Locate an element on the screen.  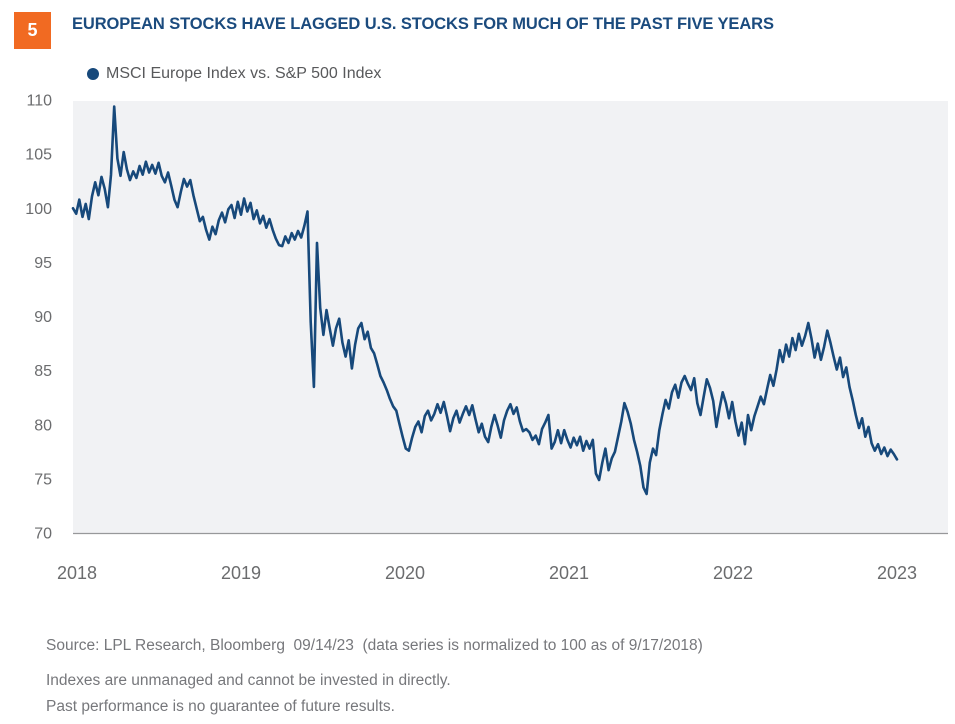
legend: MSCI Europe Index vs. S&P 500 Index is located at coordinates (234, 74).